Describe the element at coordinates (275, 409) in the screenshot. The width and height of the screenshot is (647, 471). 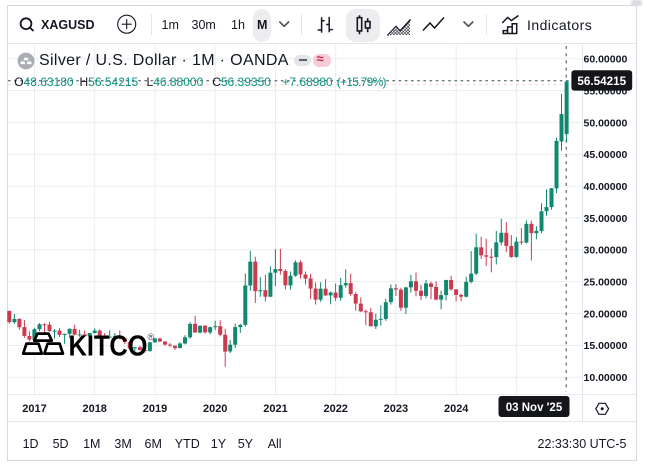
I see `svg-text: 2021` at that location.